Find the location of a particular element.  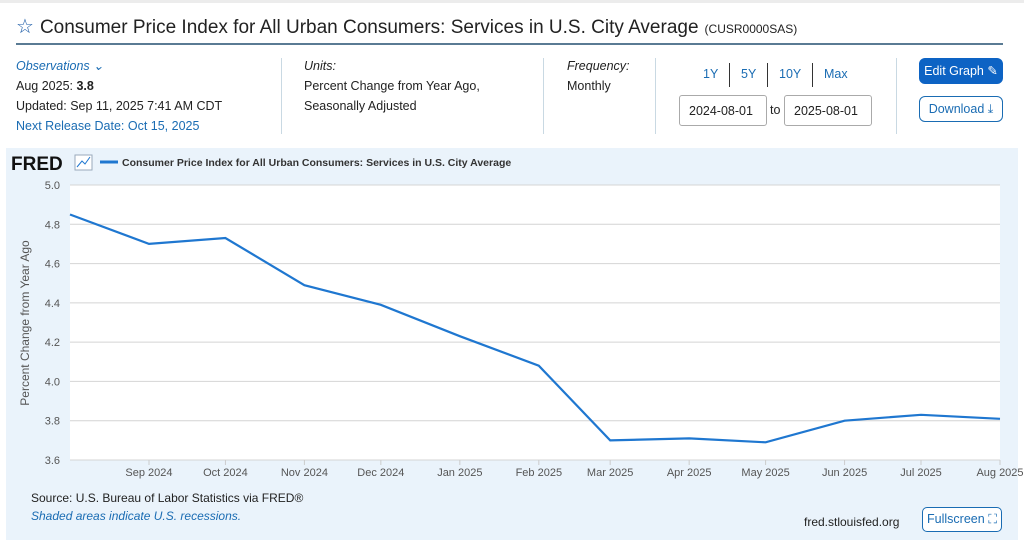

latest-label: Aug 2025: is located at coordinates (44, 86).